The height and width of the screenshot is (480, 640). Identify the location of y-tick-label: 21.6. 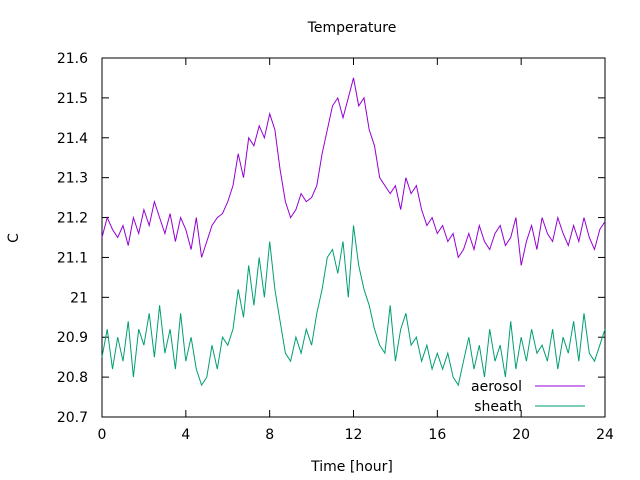
(72, 59).